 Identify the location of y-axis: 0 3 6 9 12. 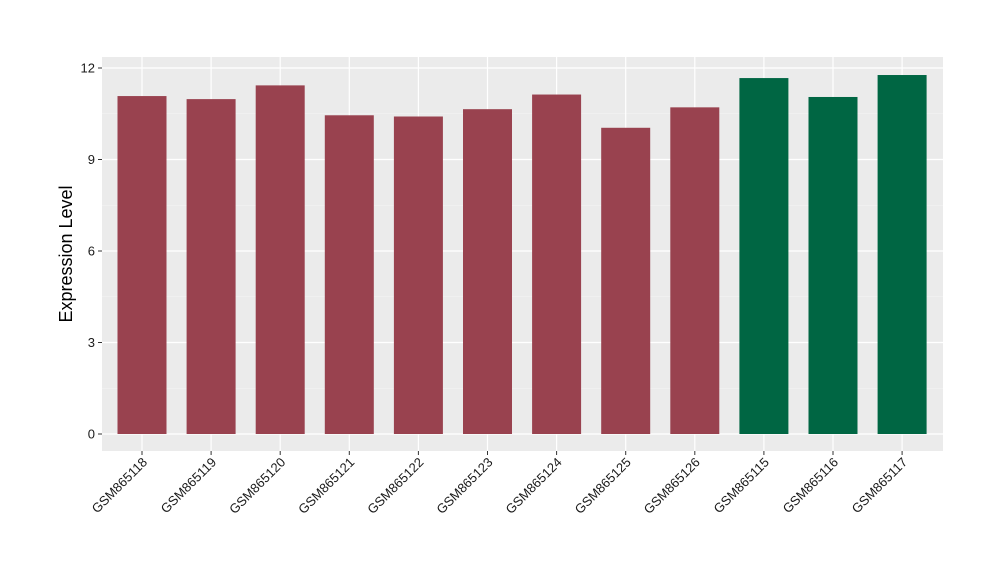
(91, 251).